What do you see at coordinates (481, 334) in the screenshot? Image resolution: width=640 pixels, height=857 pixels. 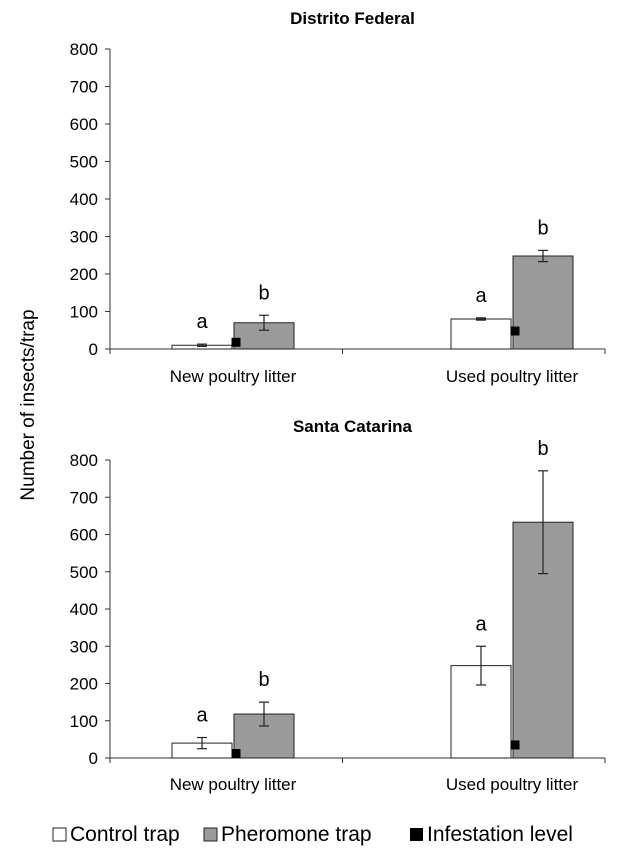 I see `control-trap-bar` at bounding box center [481, 334].